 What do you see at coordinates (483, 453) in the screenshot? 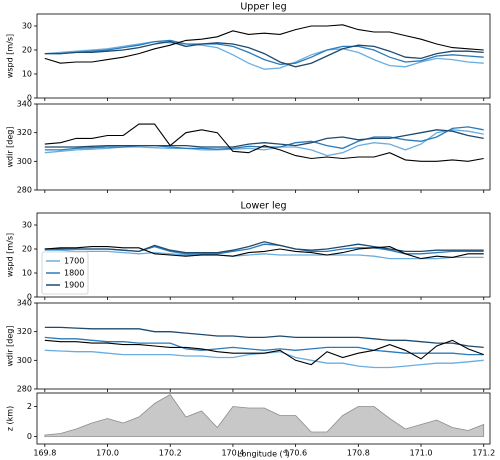
I see `x-tick-label: 171.2` at bounding box center [483, 453].